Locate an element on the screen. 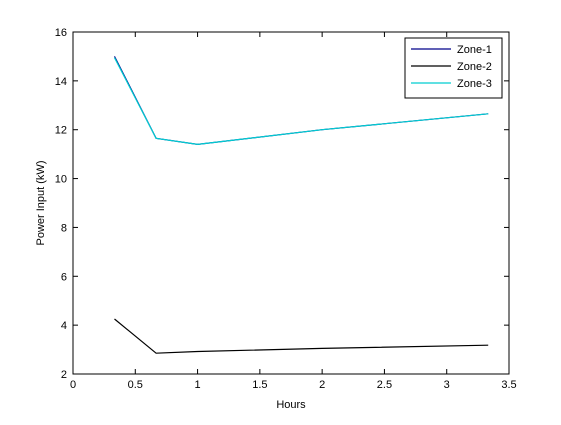 This screenshot has height=425, width=561. y-tick-label: 8 is located at coordinates (64, 228).